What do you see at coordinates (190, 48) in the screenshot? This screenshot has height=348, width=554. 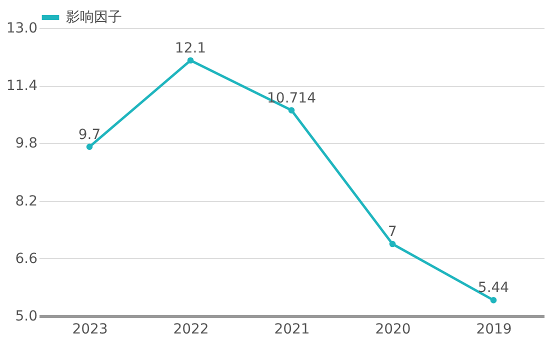 I see `data-label: 12.1` at bounding box center [190, 48].